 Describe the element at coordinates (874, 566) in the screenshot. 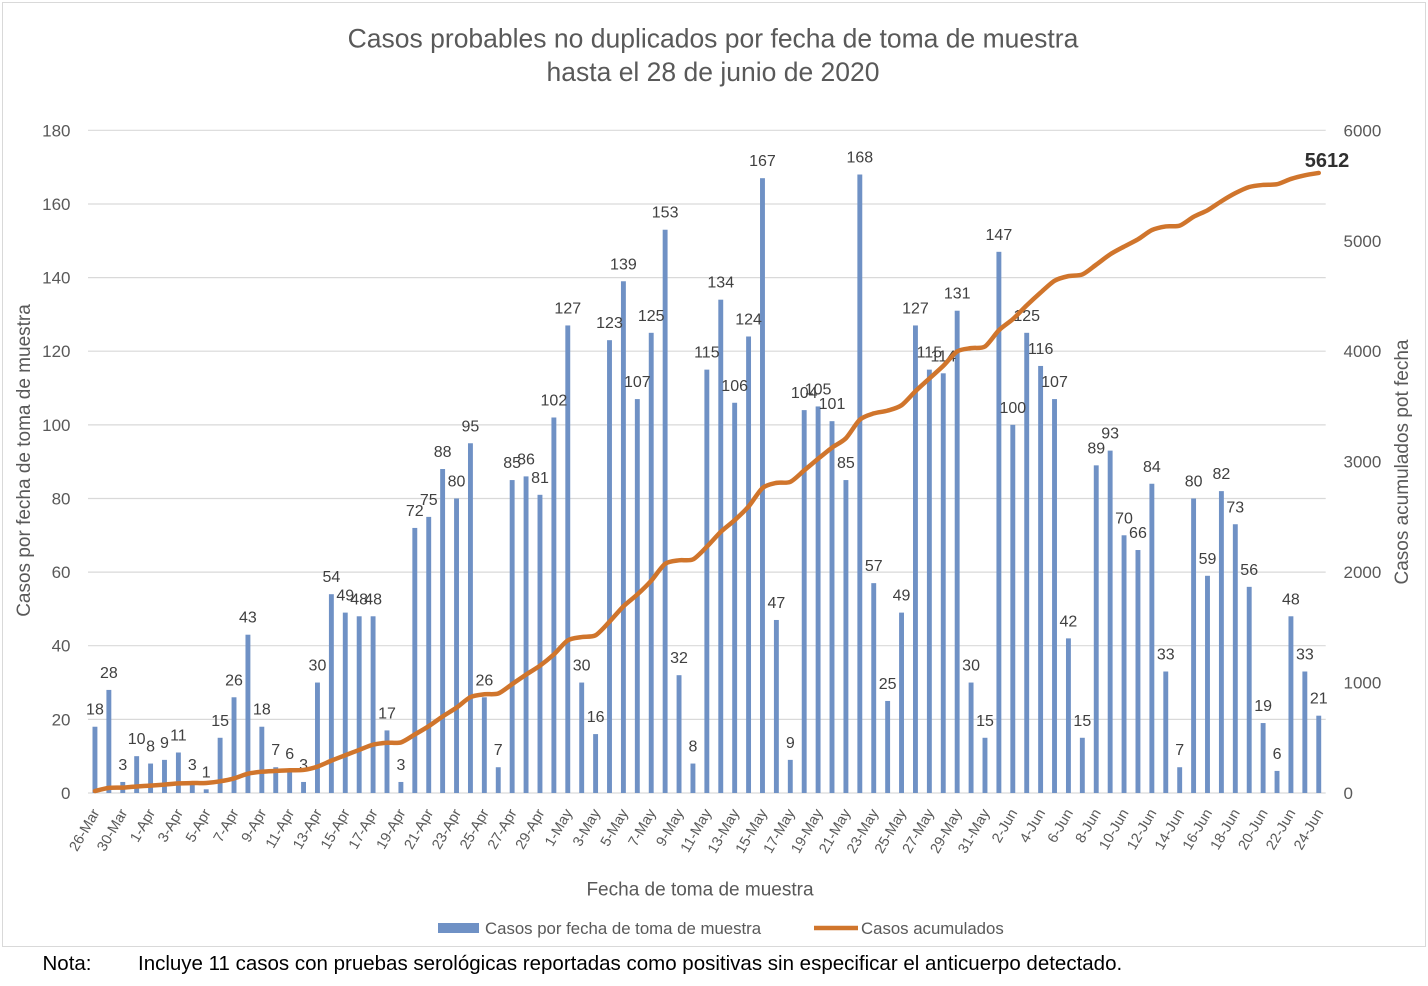

I see `svg-text: 57` at that location.